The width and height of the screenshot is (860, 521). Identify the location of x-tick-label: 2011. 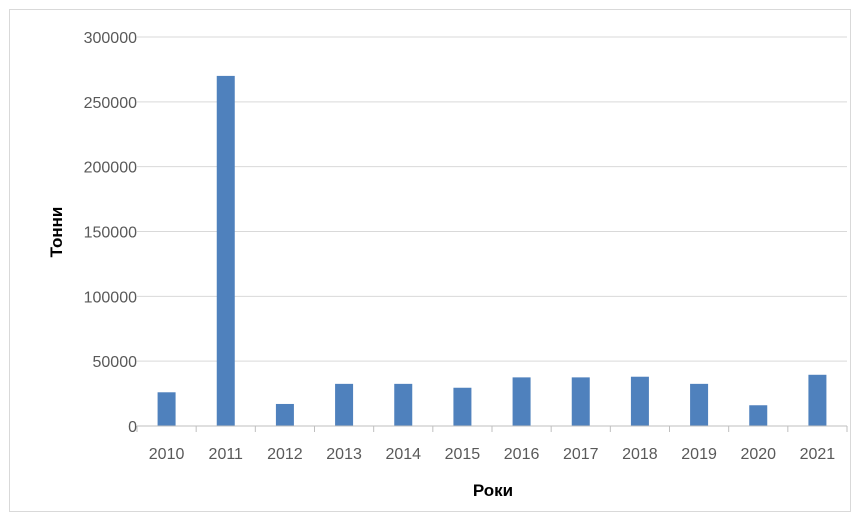
(226, 454).